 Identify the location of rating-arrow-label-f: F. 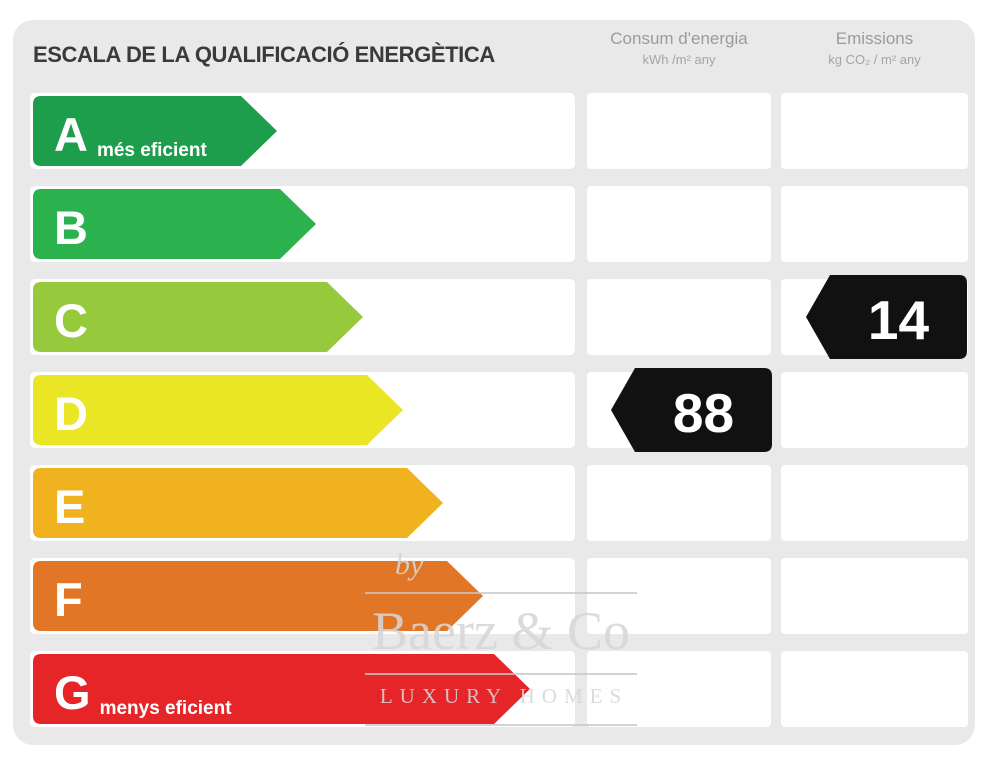
(58, 596).